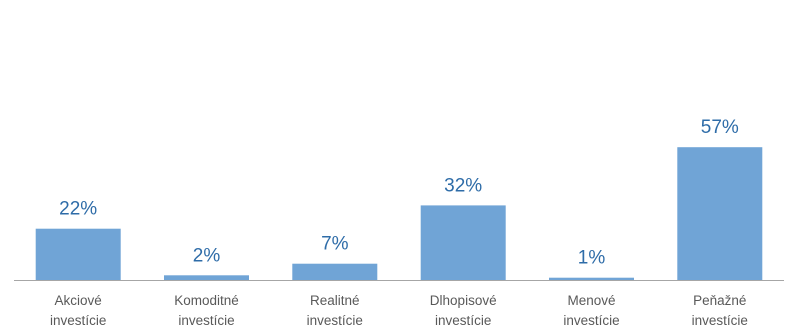 The image size is (787, 332). What do you see at coordinates (335, 300) in the screenshot?
I see `category-label-3-line-1: Realitné` at bounding box center [335, 300].